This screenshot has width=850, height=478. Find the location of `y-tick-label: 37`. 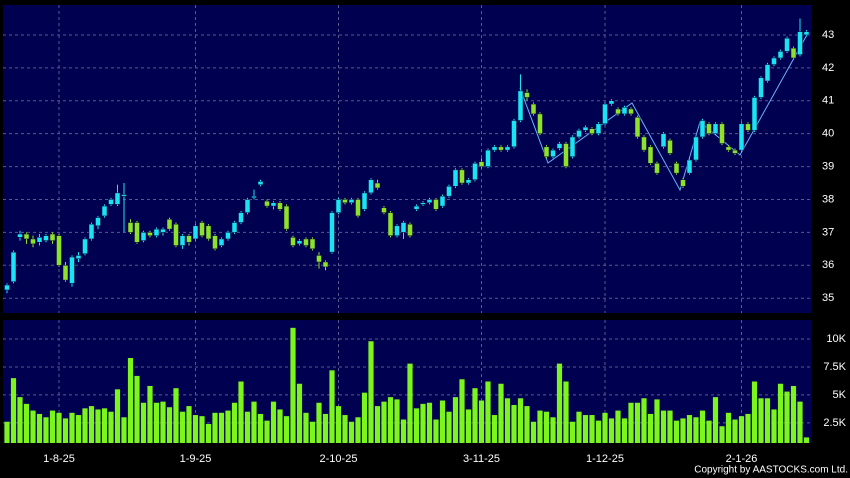

y-tick-label: 37 is located at coordinates (828, 232).